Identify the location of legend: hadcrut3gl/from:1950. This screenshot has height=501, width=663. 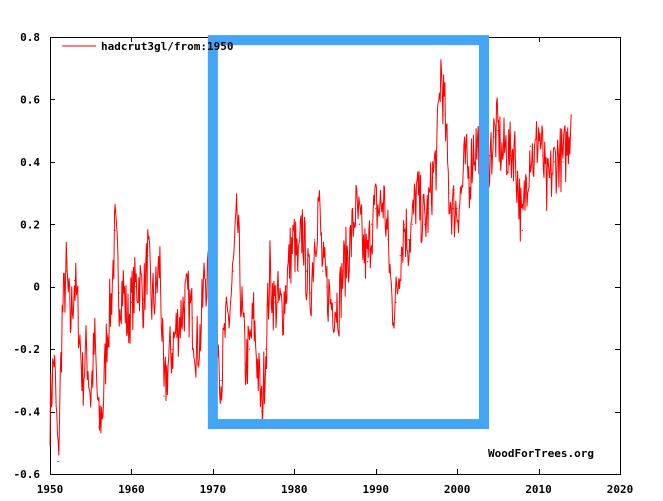
(147, 46).